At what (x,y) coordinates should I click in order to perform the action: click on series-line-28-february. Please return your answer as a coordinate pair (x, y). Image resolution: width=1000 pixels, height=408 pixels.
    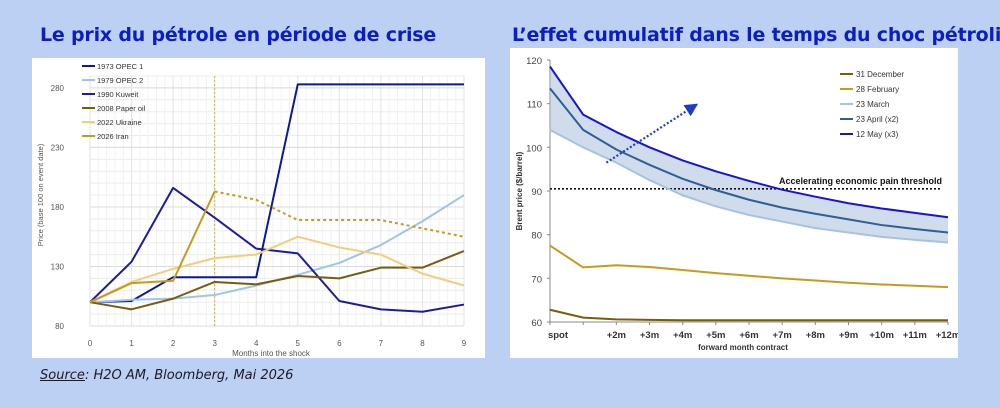
    Looking at the image, I should click on (749, 266).